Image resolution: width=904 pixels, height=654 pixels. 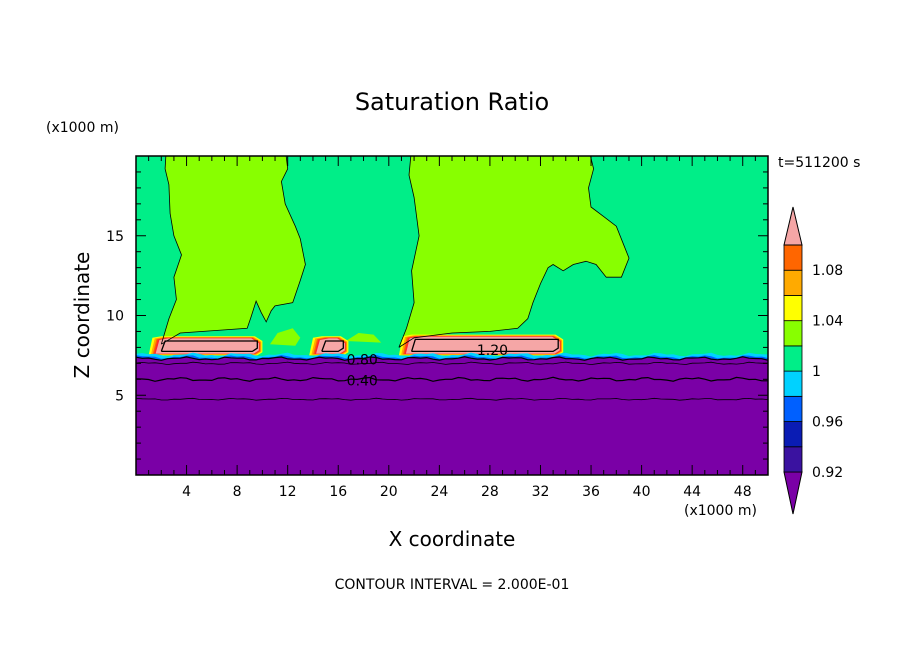 What do you see at coordinates (793, 493) in the screenshot?
I see `colorbar-min-arrow` at bounding box center [793, 493].